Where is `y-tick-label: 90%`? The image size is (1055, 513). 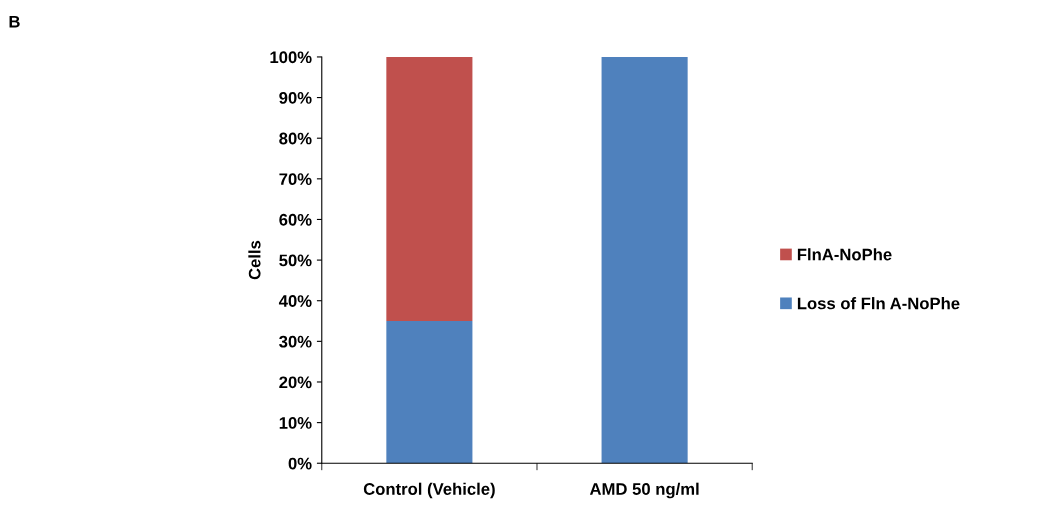 y-tick-label: 90% is located at coordinates (295, 97).